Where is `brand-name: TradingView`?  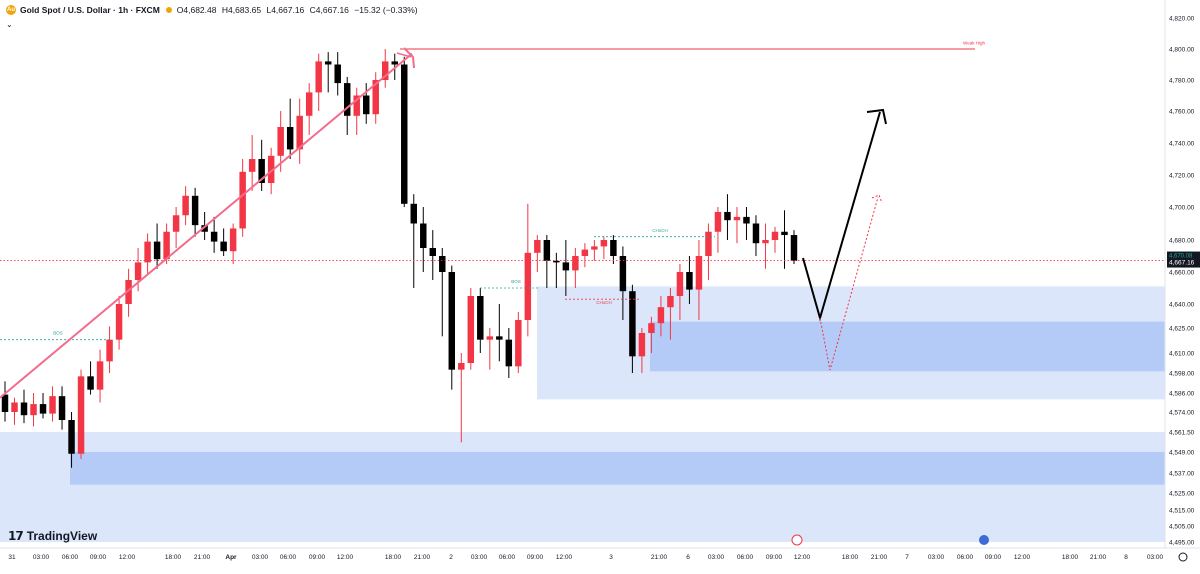
brand-name: TradingView is located at coordinates (62, 536).